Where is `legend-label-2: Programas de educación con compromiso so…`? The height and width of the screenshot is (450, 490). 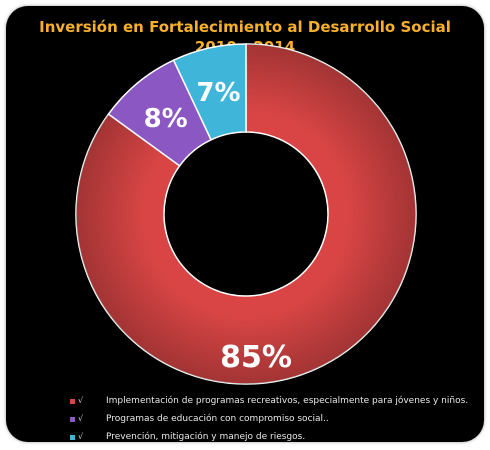 legend-label-2: Programas de educación con compromiso so… is located at coordinates (217, 419).